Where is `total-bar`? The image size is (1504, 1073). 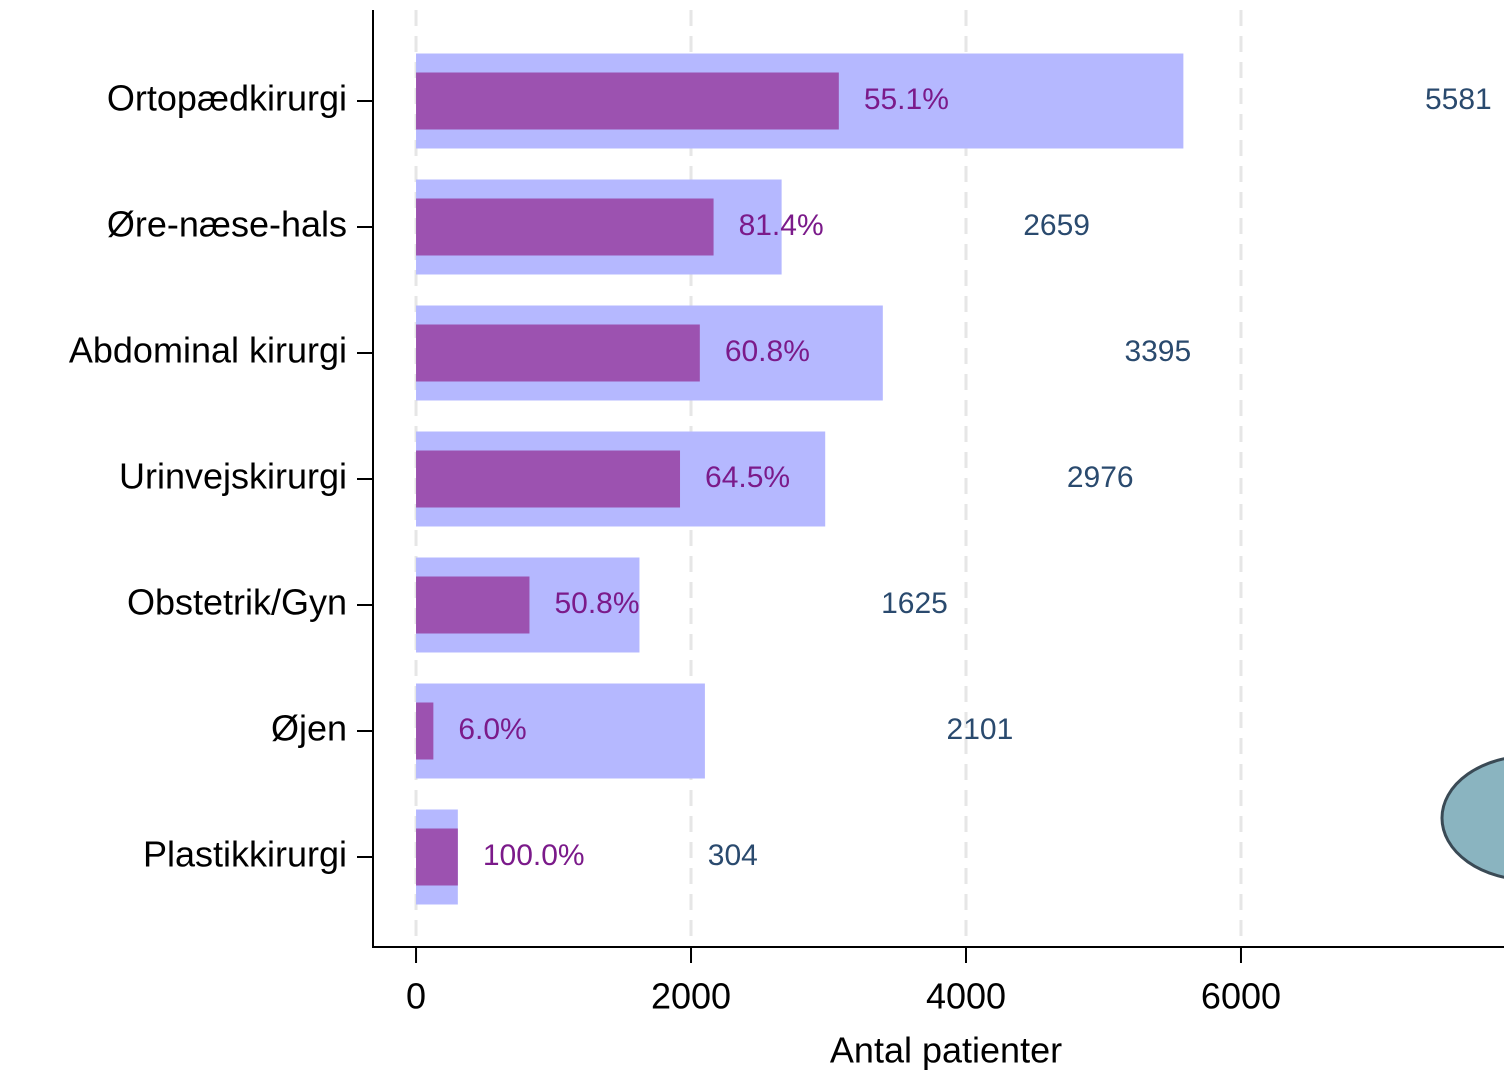
total-bar is located at coordinates (560, 731).